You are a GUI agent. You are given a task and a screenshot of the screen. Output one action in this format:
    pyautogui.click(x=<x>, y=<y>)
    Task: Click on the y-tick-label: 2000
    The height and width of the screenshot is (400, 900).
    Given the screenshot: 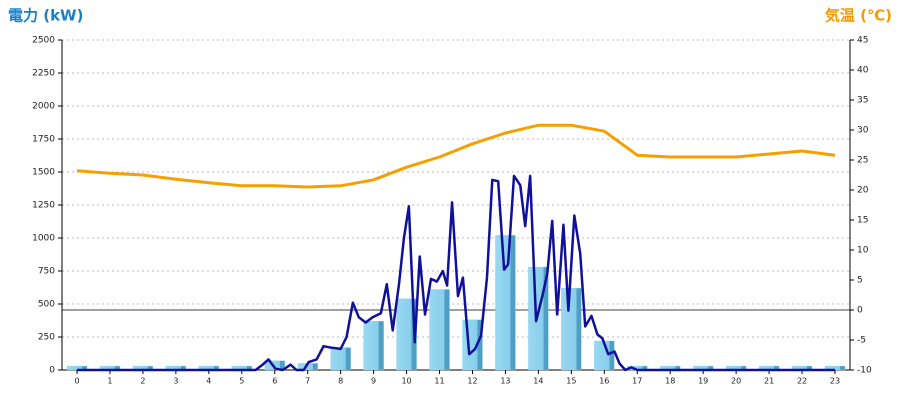 What is the action you would take?
    pyautogui.click(x=43, y=107)
    